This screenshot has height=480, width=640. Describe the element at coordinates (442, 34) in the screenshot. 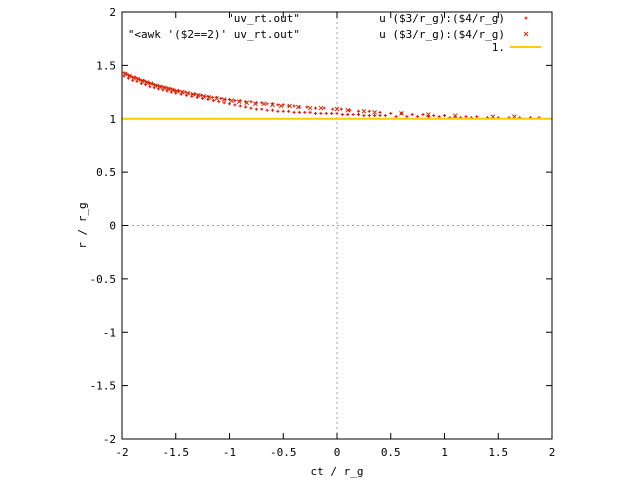

I see `legend-entry-using: u ($3/r_g):($4/r_g)` at that location.